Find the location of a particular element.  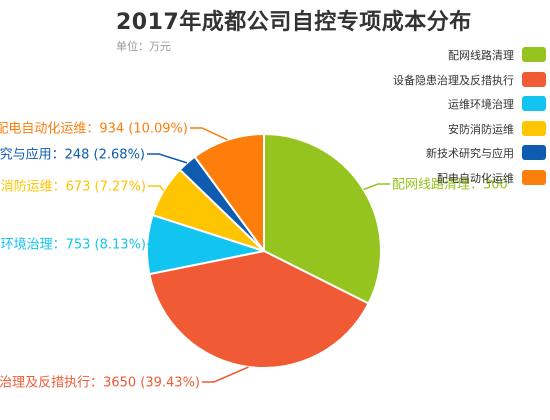

legend-label: 新技术研究与应用 is located at coordinates (470, 153).